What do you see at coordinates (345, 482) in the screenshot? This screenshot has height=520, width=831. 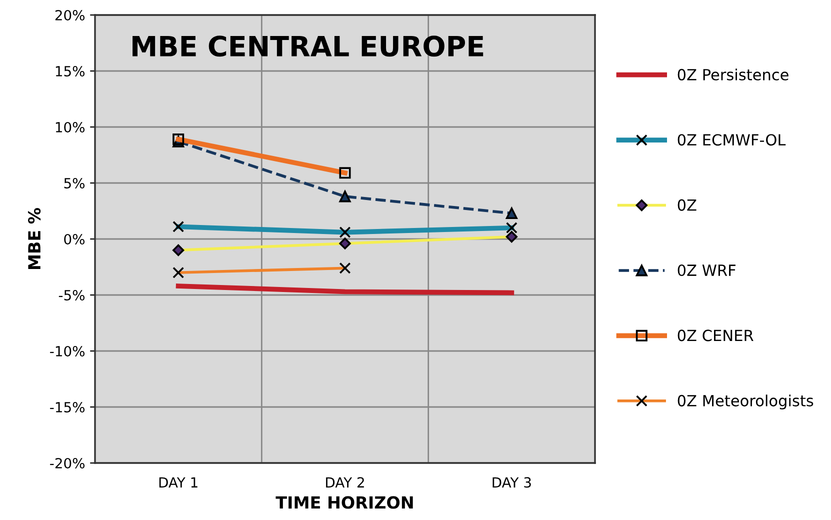 I see `x-tick-label: DAY 2` at bounding box center [345, 482].